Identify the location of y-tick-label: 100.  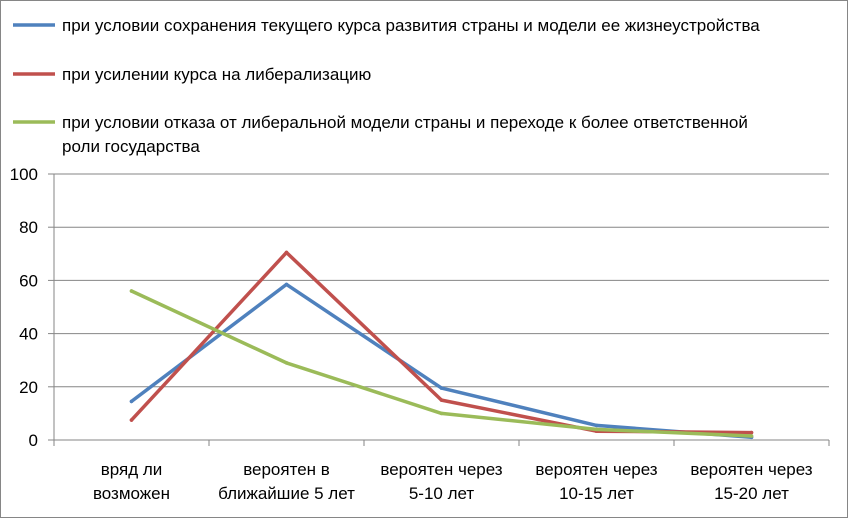
(24, 174).